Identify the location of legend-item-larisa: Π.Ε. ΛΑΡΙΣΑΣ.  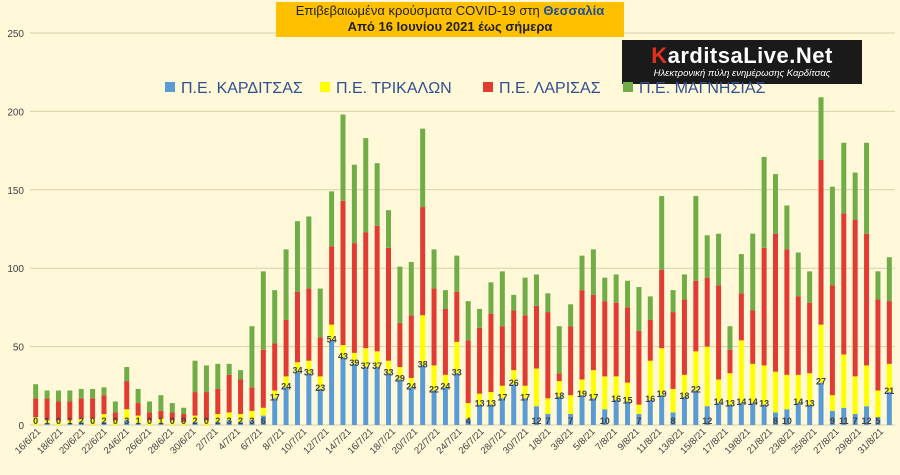
(542, 89).